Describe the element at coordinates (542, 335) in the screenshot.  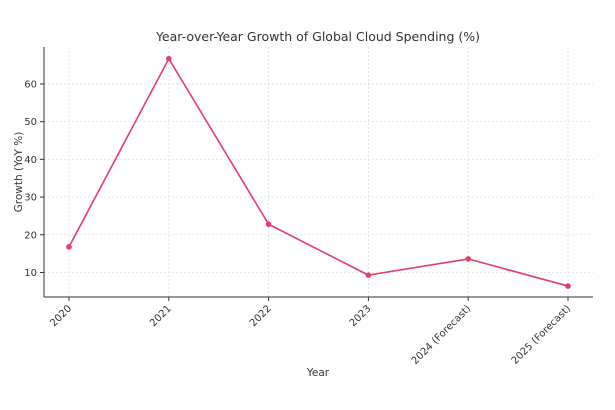
I see `x-tick-label: 2025 (Forecast)` at that location.